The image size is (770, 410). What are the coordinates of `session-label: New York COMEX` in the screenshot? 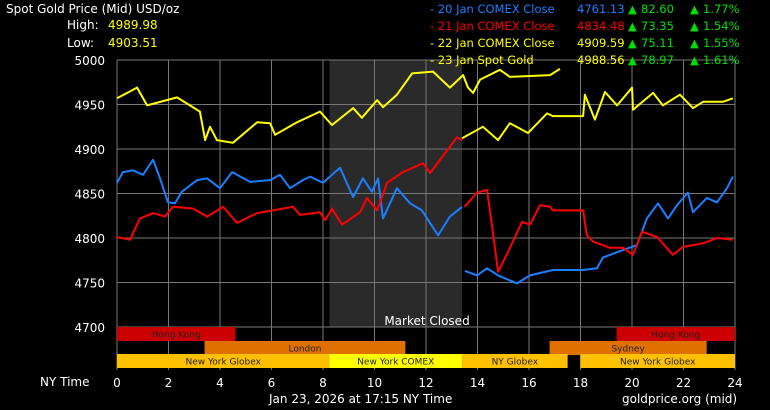 It's located at (395, 363).